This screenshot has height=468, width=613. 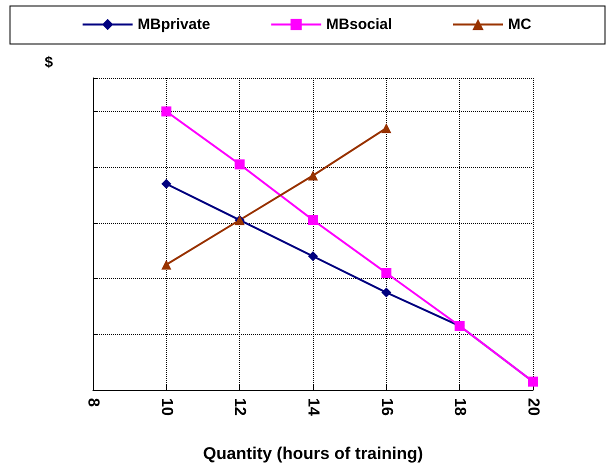 I want to click on legend-label: MBprivate, so click(x=174, y=24).